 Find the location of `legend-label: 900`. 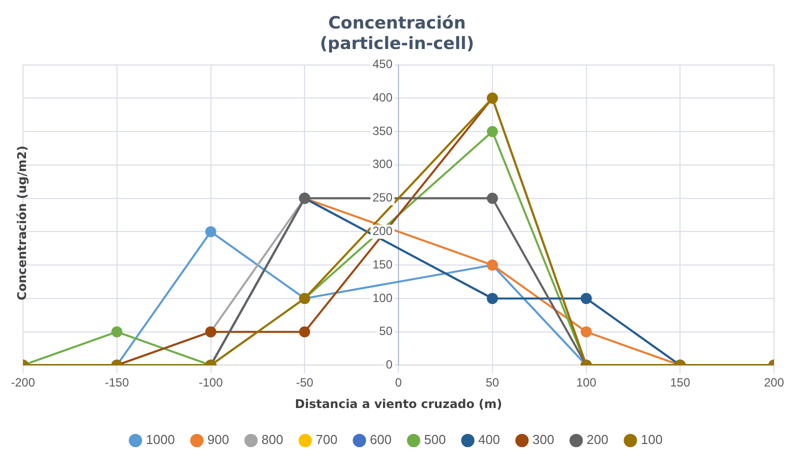

legend-label: 900 is located at coordinates (218, 440).